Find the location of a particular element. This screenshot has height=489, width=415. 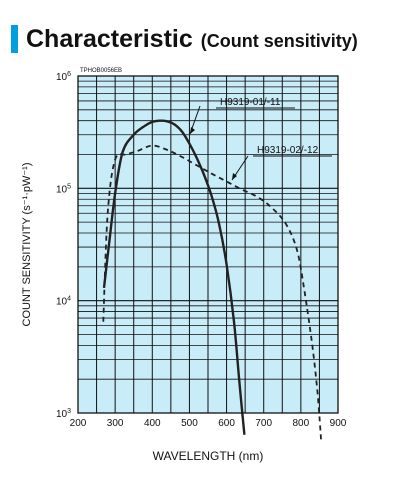

series-label-1: H9319-02/-12 is located at coordinates (288, 150).